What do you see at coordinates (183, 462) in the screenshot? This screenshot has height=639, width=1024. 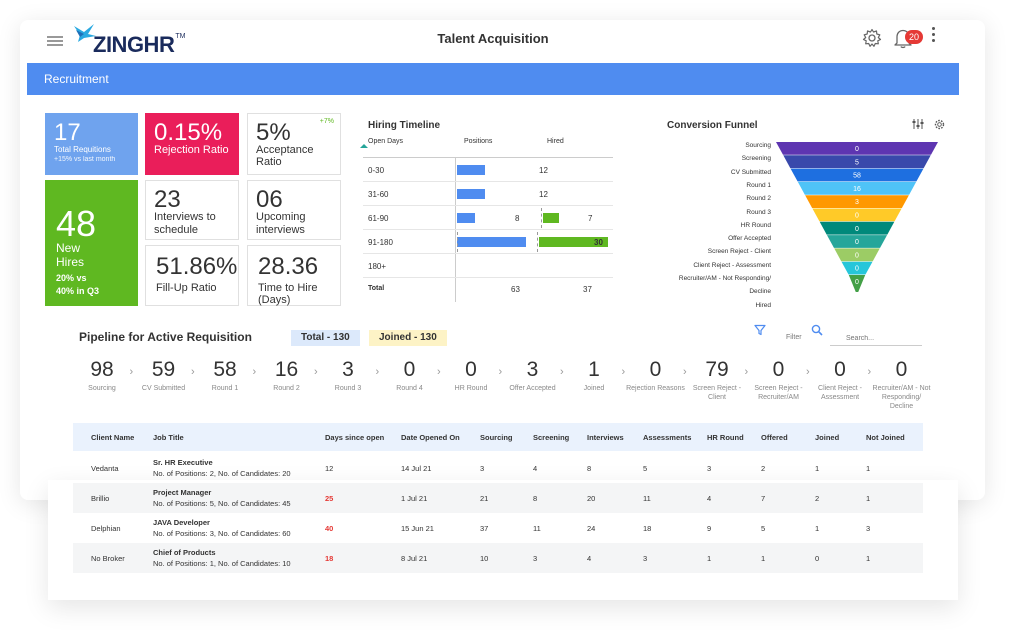 I see `job-title: Sr. HR Executive` at bounding box center [183, 462].